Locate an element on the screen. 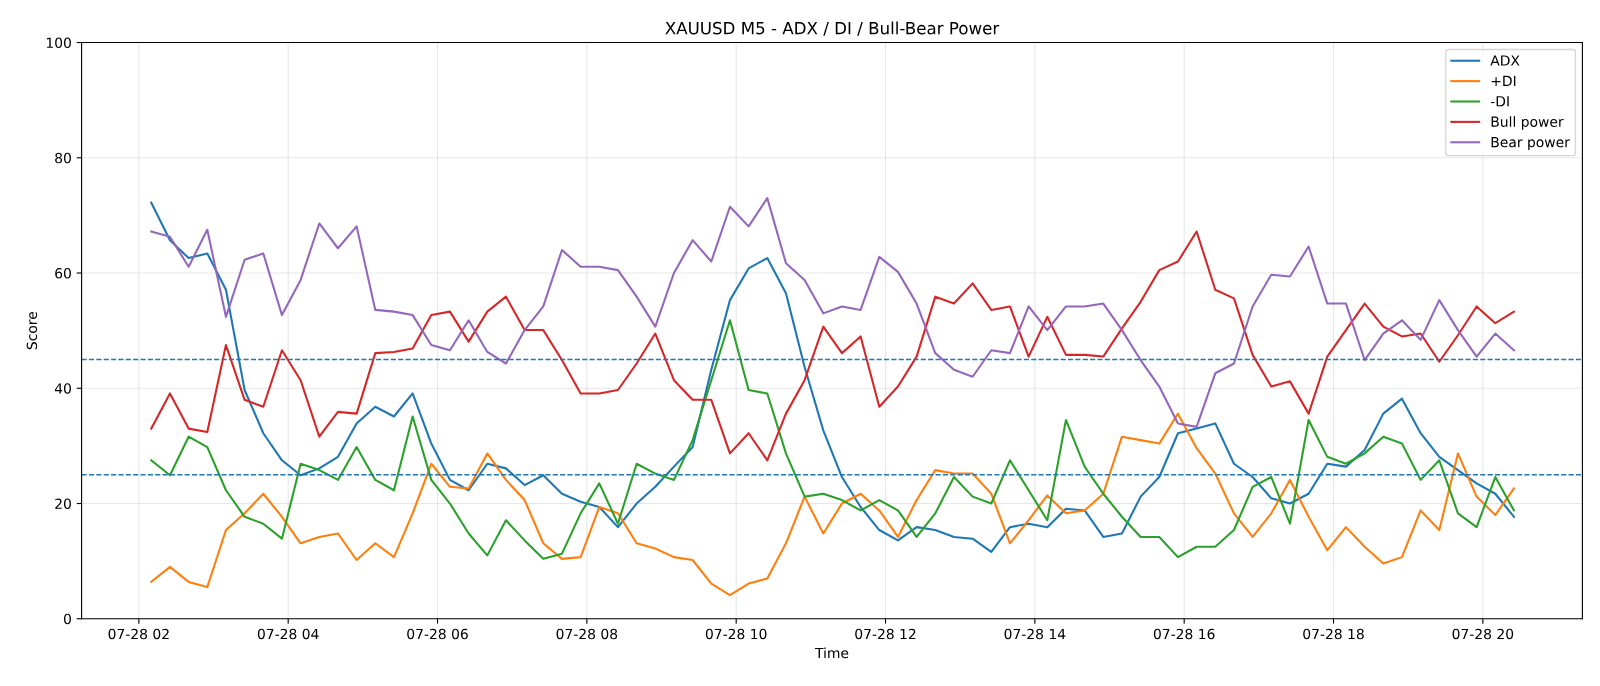  x-tick-label: 07-28 18 is located at coordinates (1333, 634).